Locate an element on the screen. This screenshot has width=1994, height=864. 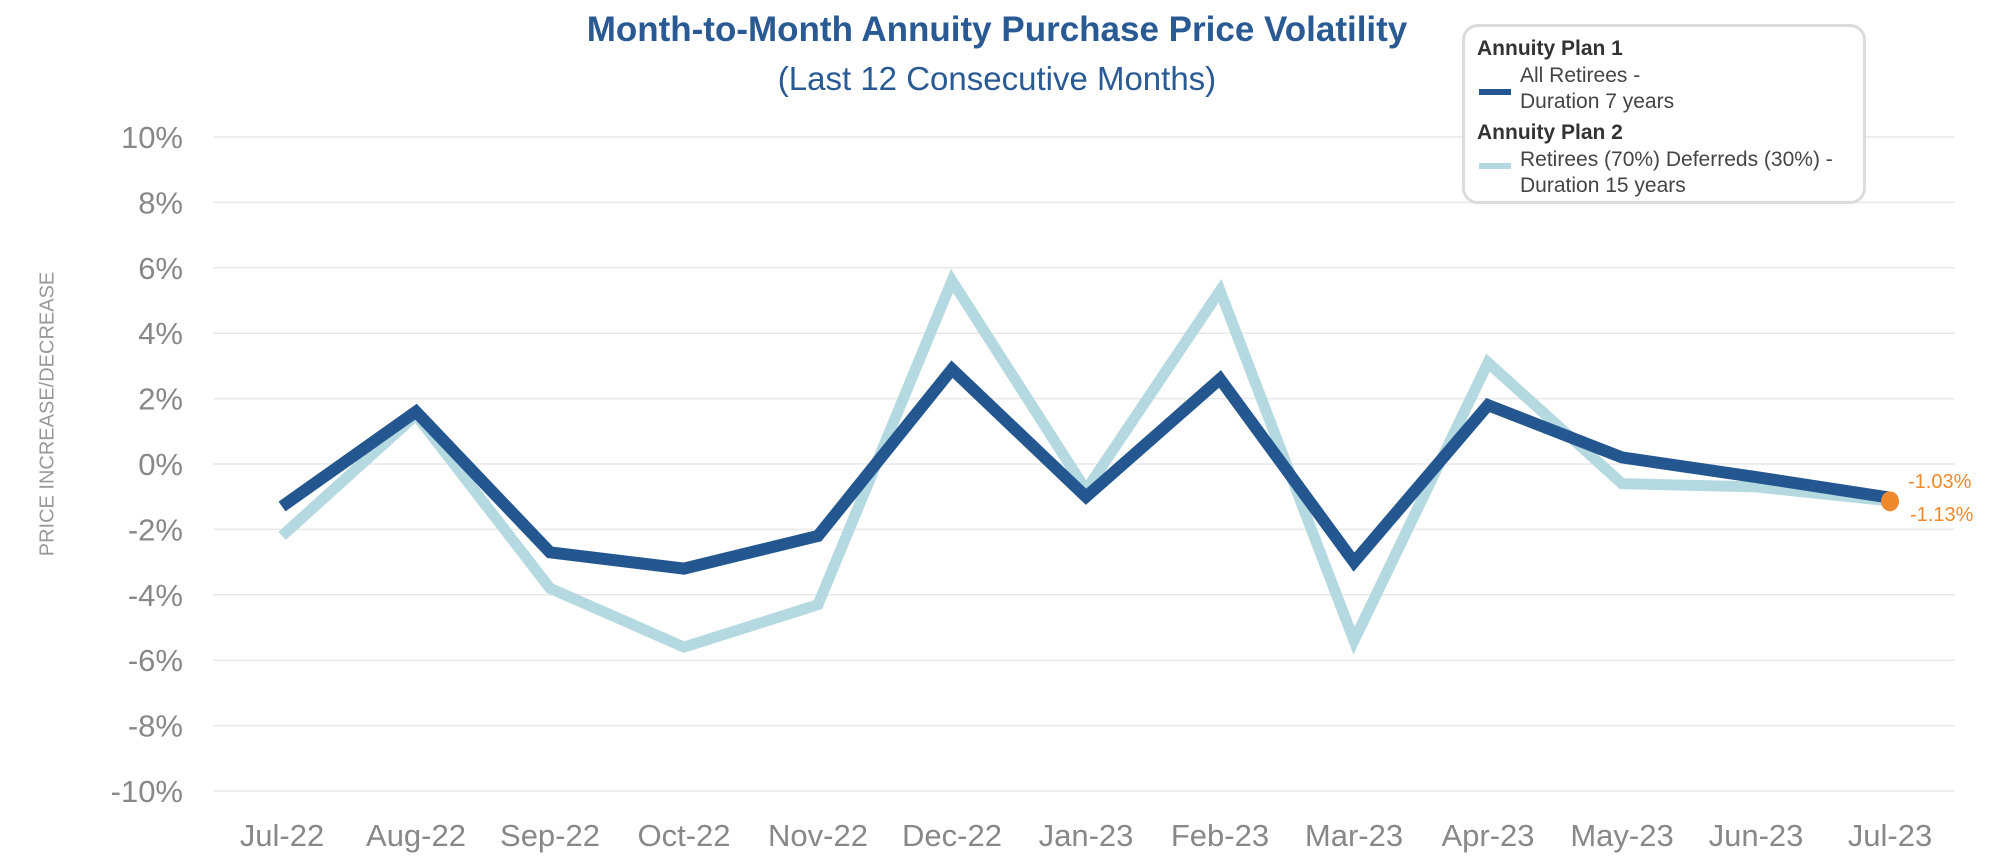
x-tick-label: Apr-23 is located at coordinates (1487, 835).